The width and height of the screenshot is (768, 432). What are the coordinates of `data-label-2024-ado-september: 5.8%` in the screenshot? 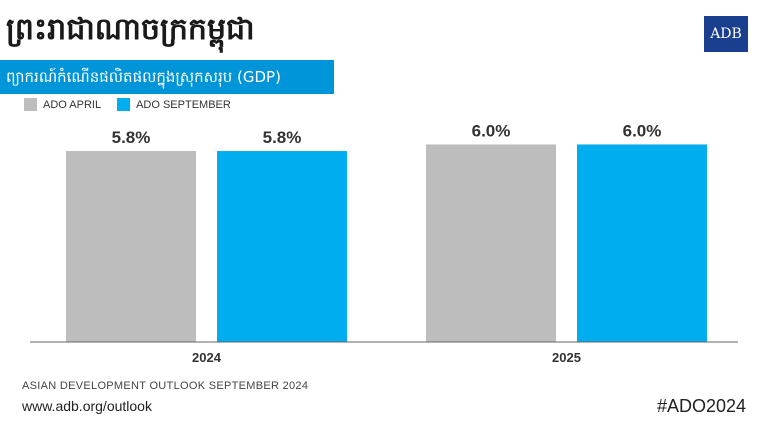 It's located at (282, 137).